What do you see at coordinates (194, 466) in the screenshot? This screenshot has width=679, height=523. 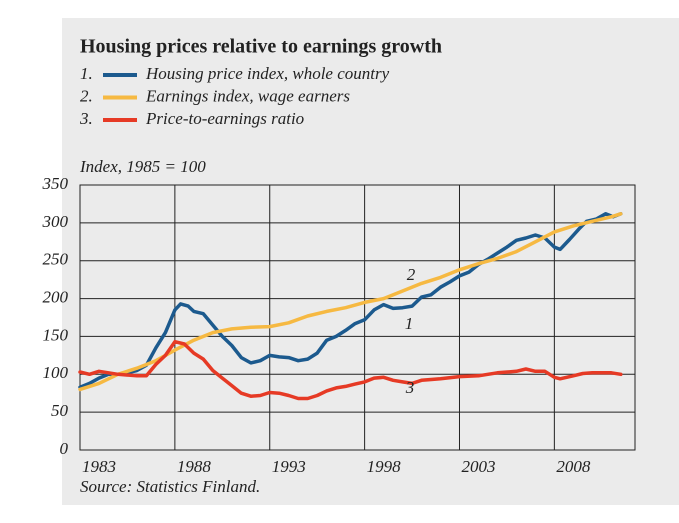 I see `x-tick-label: 1988` at bounding box center [194, 466].